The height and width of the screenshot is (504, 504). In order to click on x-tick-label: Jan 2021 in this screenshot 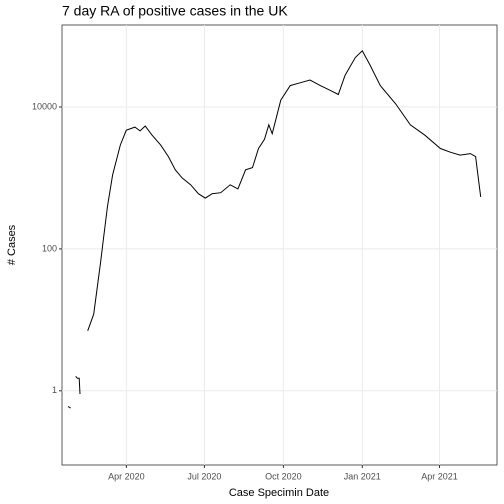, I will do `click(362, 476)`.